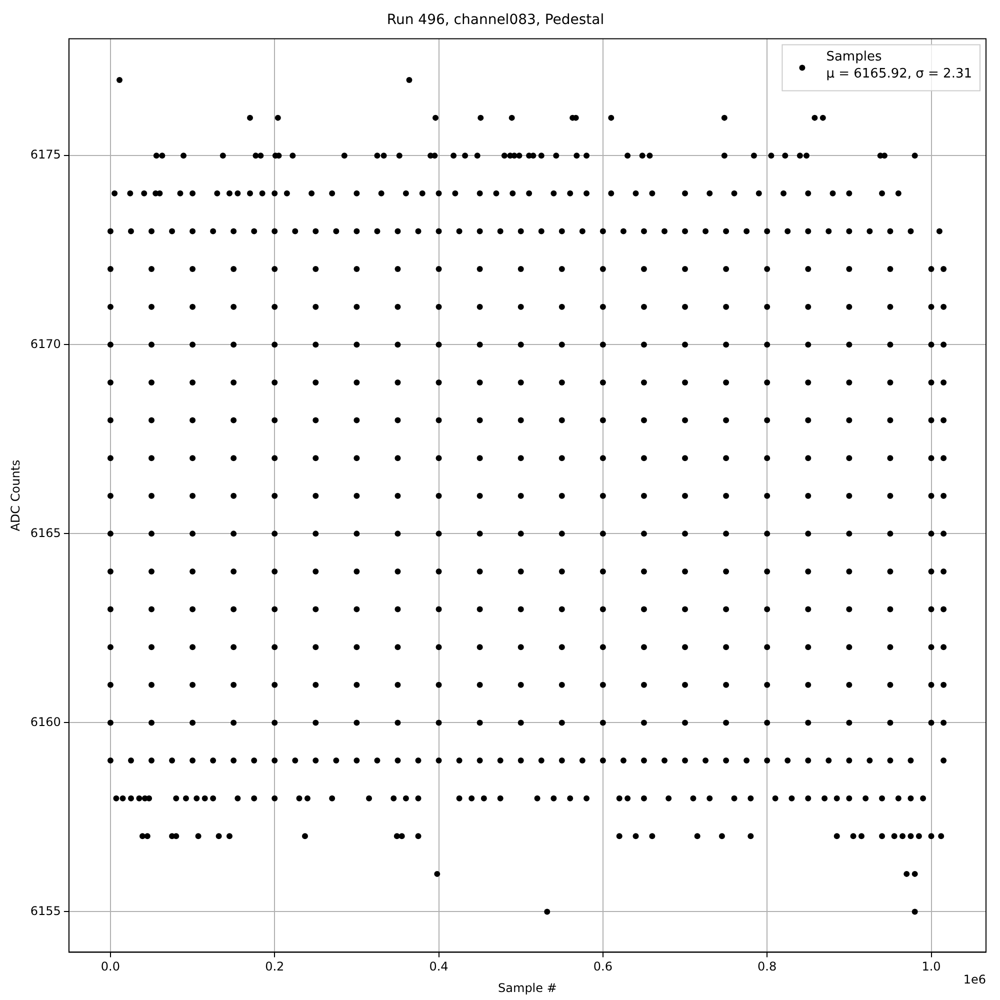 The height and width of the screenshot is (1000, 1000). Describe the element at coordinates (495, 20) in the screenshot. I see `chart-title: Run 496, channel083, Pedestal` at that location.